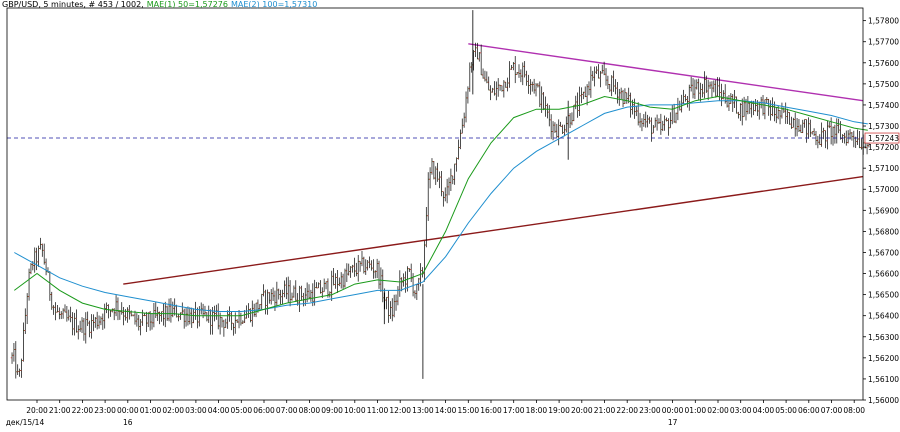  I want to click on x-tick-label: 11:00, so click(378, 410).